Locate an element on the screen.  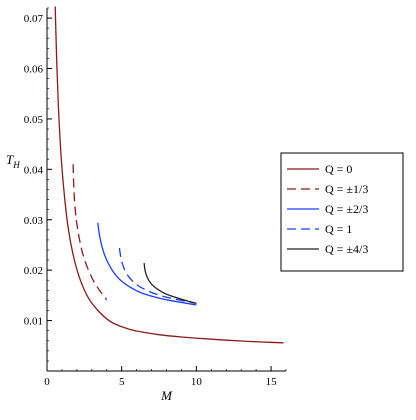
y-tick-label: 0.07 is located at coordinates (34, 19).